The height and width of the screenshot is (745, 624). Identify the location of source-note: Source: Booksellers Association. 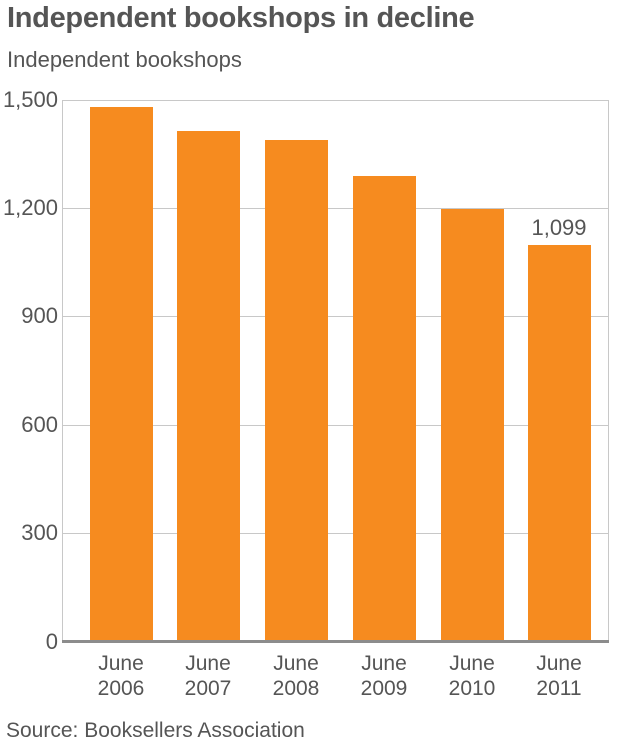
(155, 730).